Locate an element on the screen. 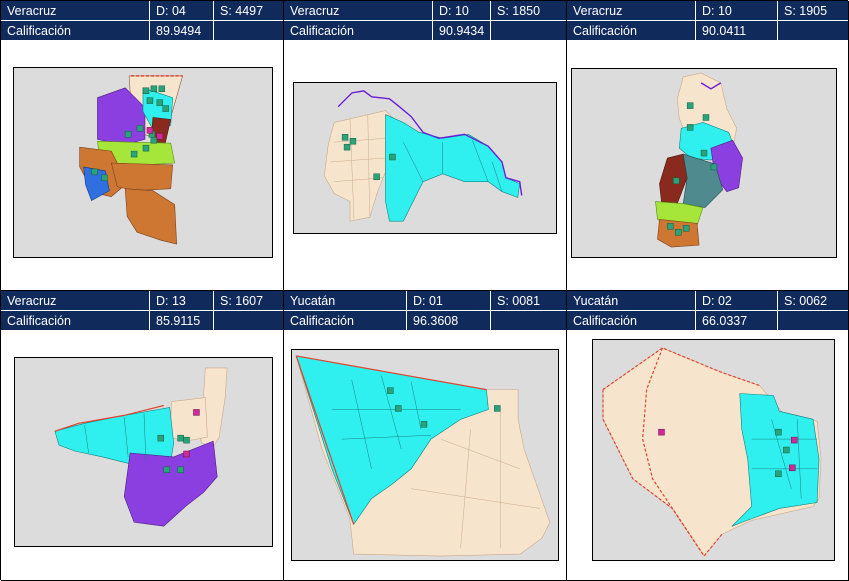 The image size is (849, 581). panel-5-map is located at coordinates (425, 455).